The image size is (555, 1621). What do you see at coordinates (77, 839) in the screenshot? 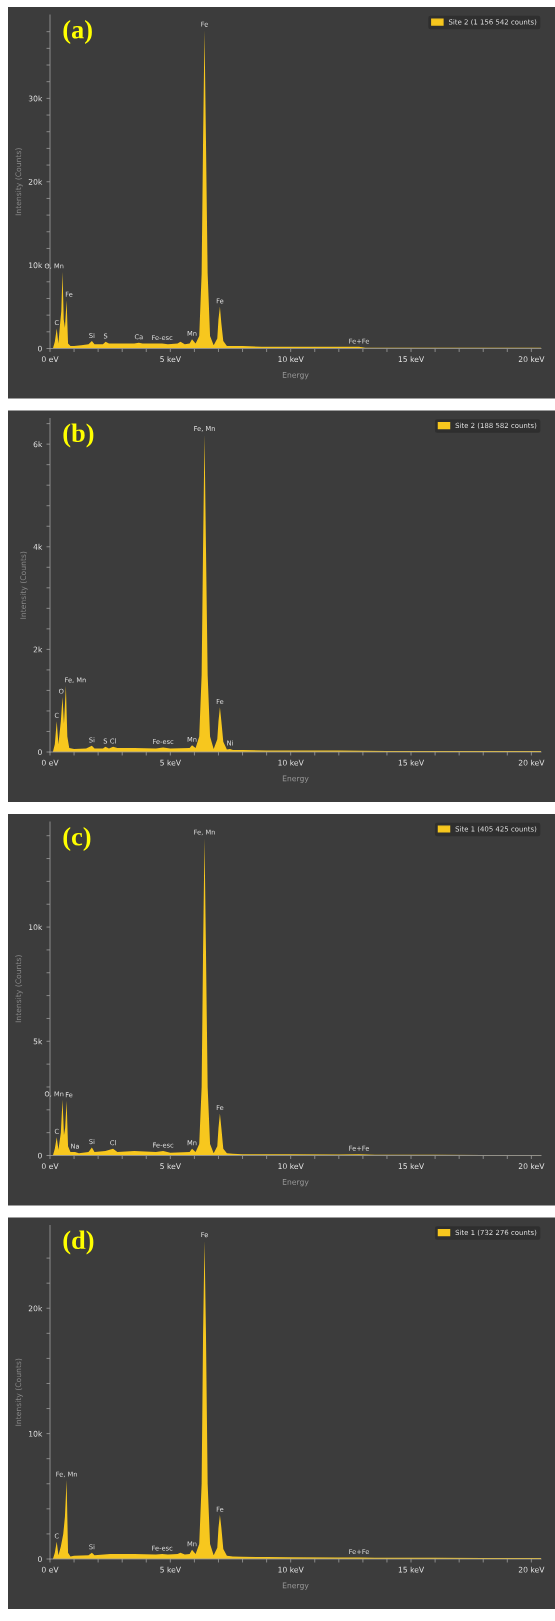
I see `chart-title: (c)` at bounding box center [77, 839].